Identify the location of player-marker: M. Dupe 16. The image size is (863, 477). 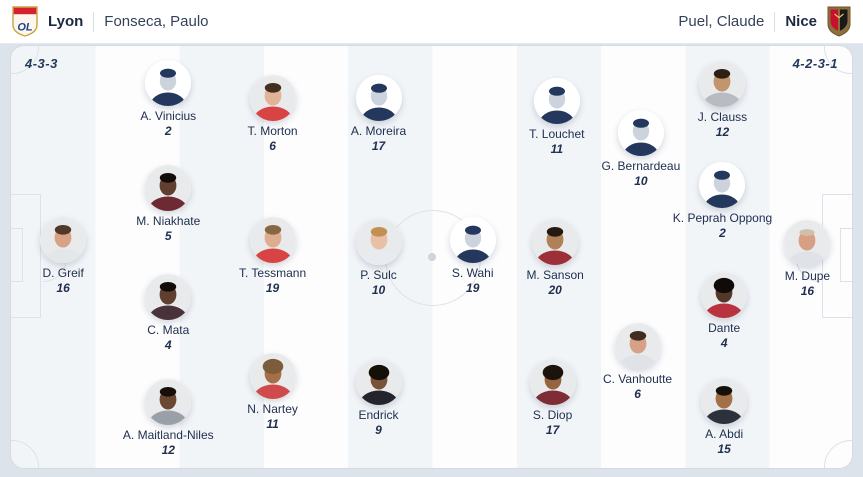
(807, 259).